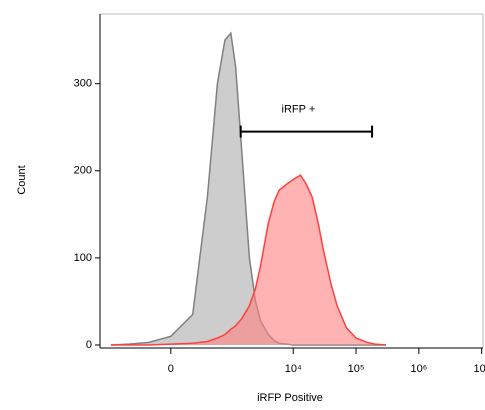 This screenshot has width=485, height=410. Describe the element at coordinates (290, 398) in the screenshot. I see `x-axis-label: iRFP Positive` at that location.